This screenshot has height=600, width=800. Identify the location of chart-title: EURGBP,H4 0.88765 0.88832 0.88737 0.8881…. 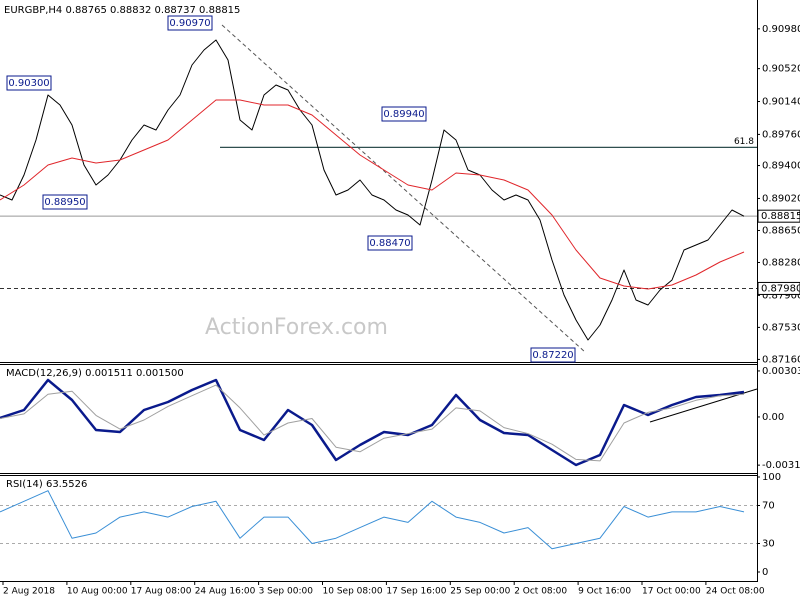
(122, 10).